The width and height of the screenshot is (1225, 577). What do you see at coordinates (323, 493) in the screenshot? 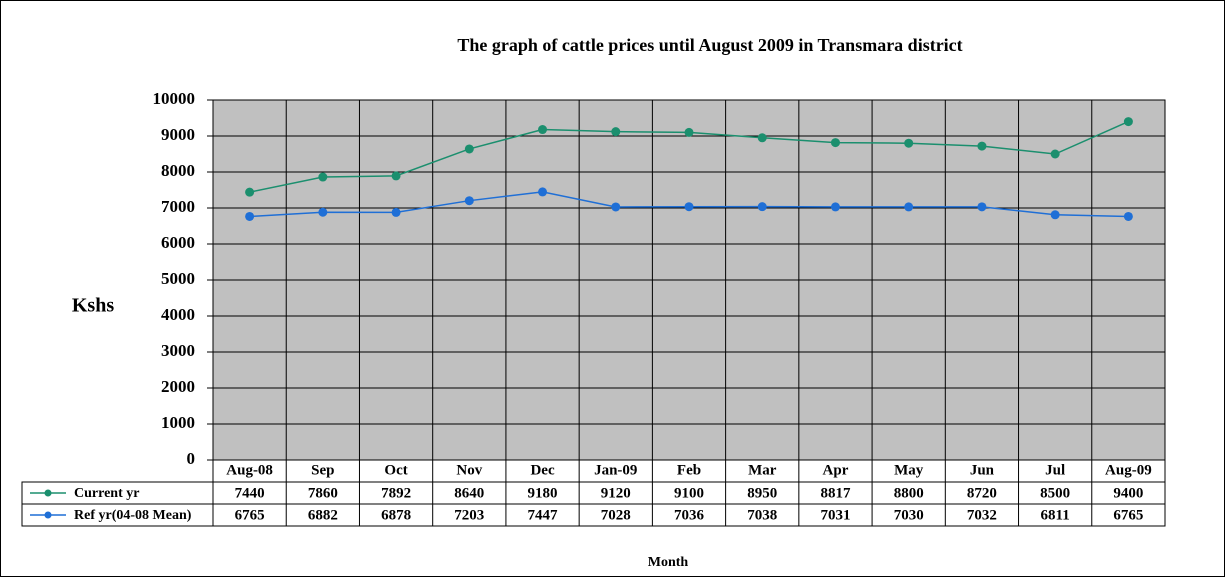
I see `table-value: 7860` at bounding box center [323, 493].